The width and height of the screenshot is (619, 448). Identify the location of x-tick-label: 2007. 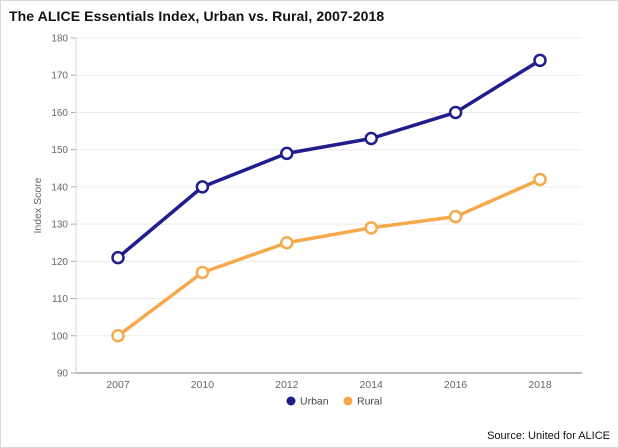
(118, 385).